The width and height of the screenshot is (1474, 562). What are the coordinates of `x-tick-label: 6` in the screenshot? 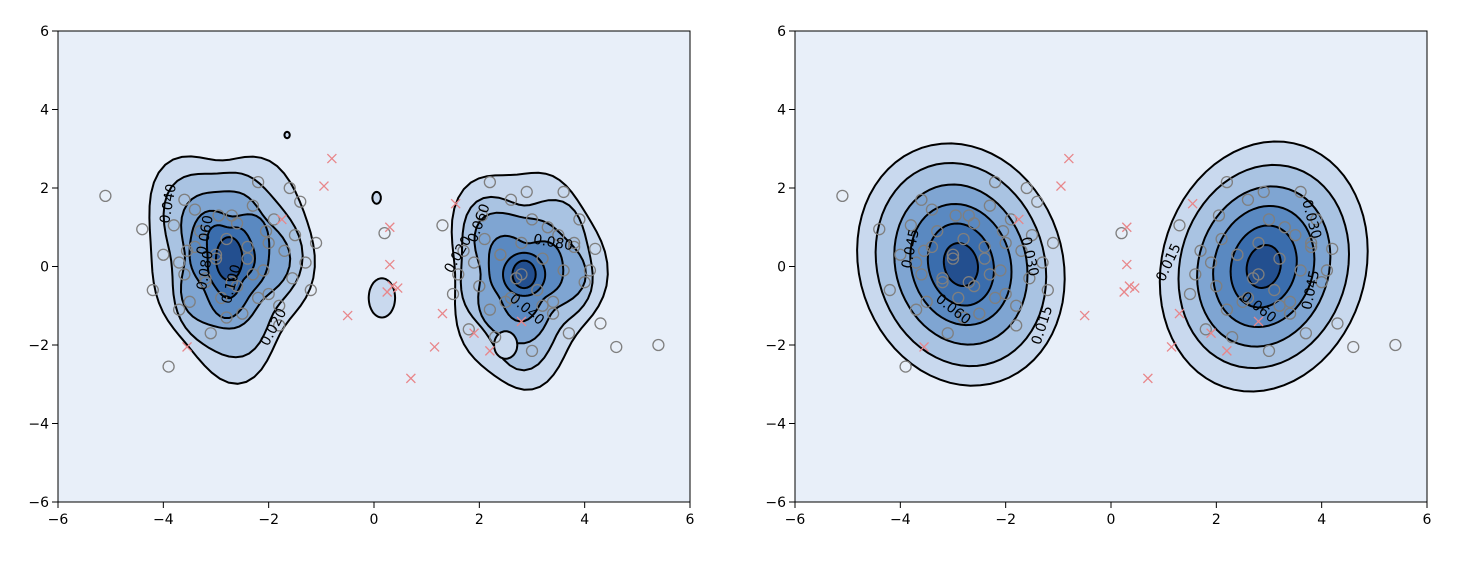 It's located at (1427, 520).